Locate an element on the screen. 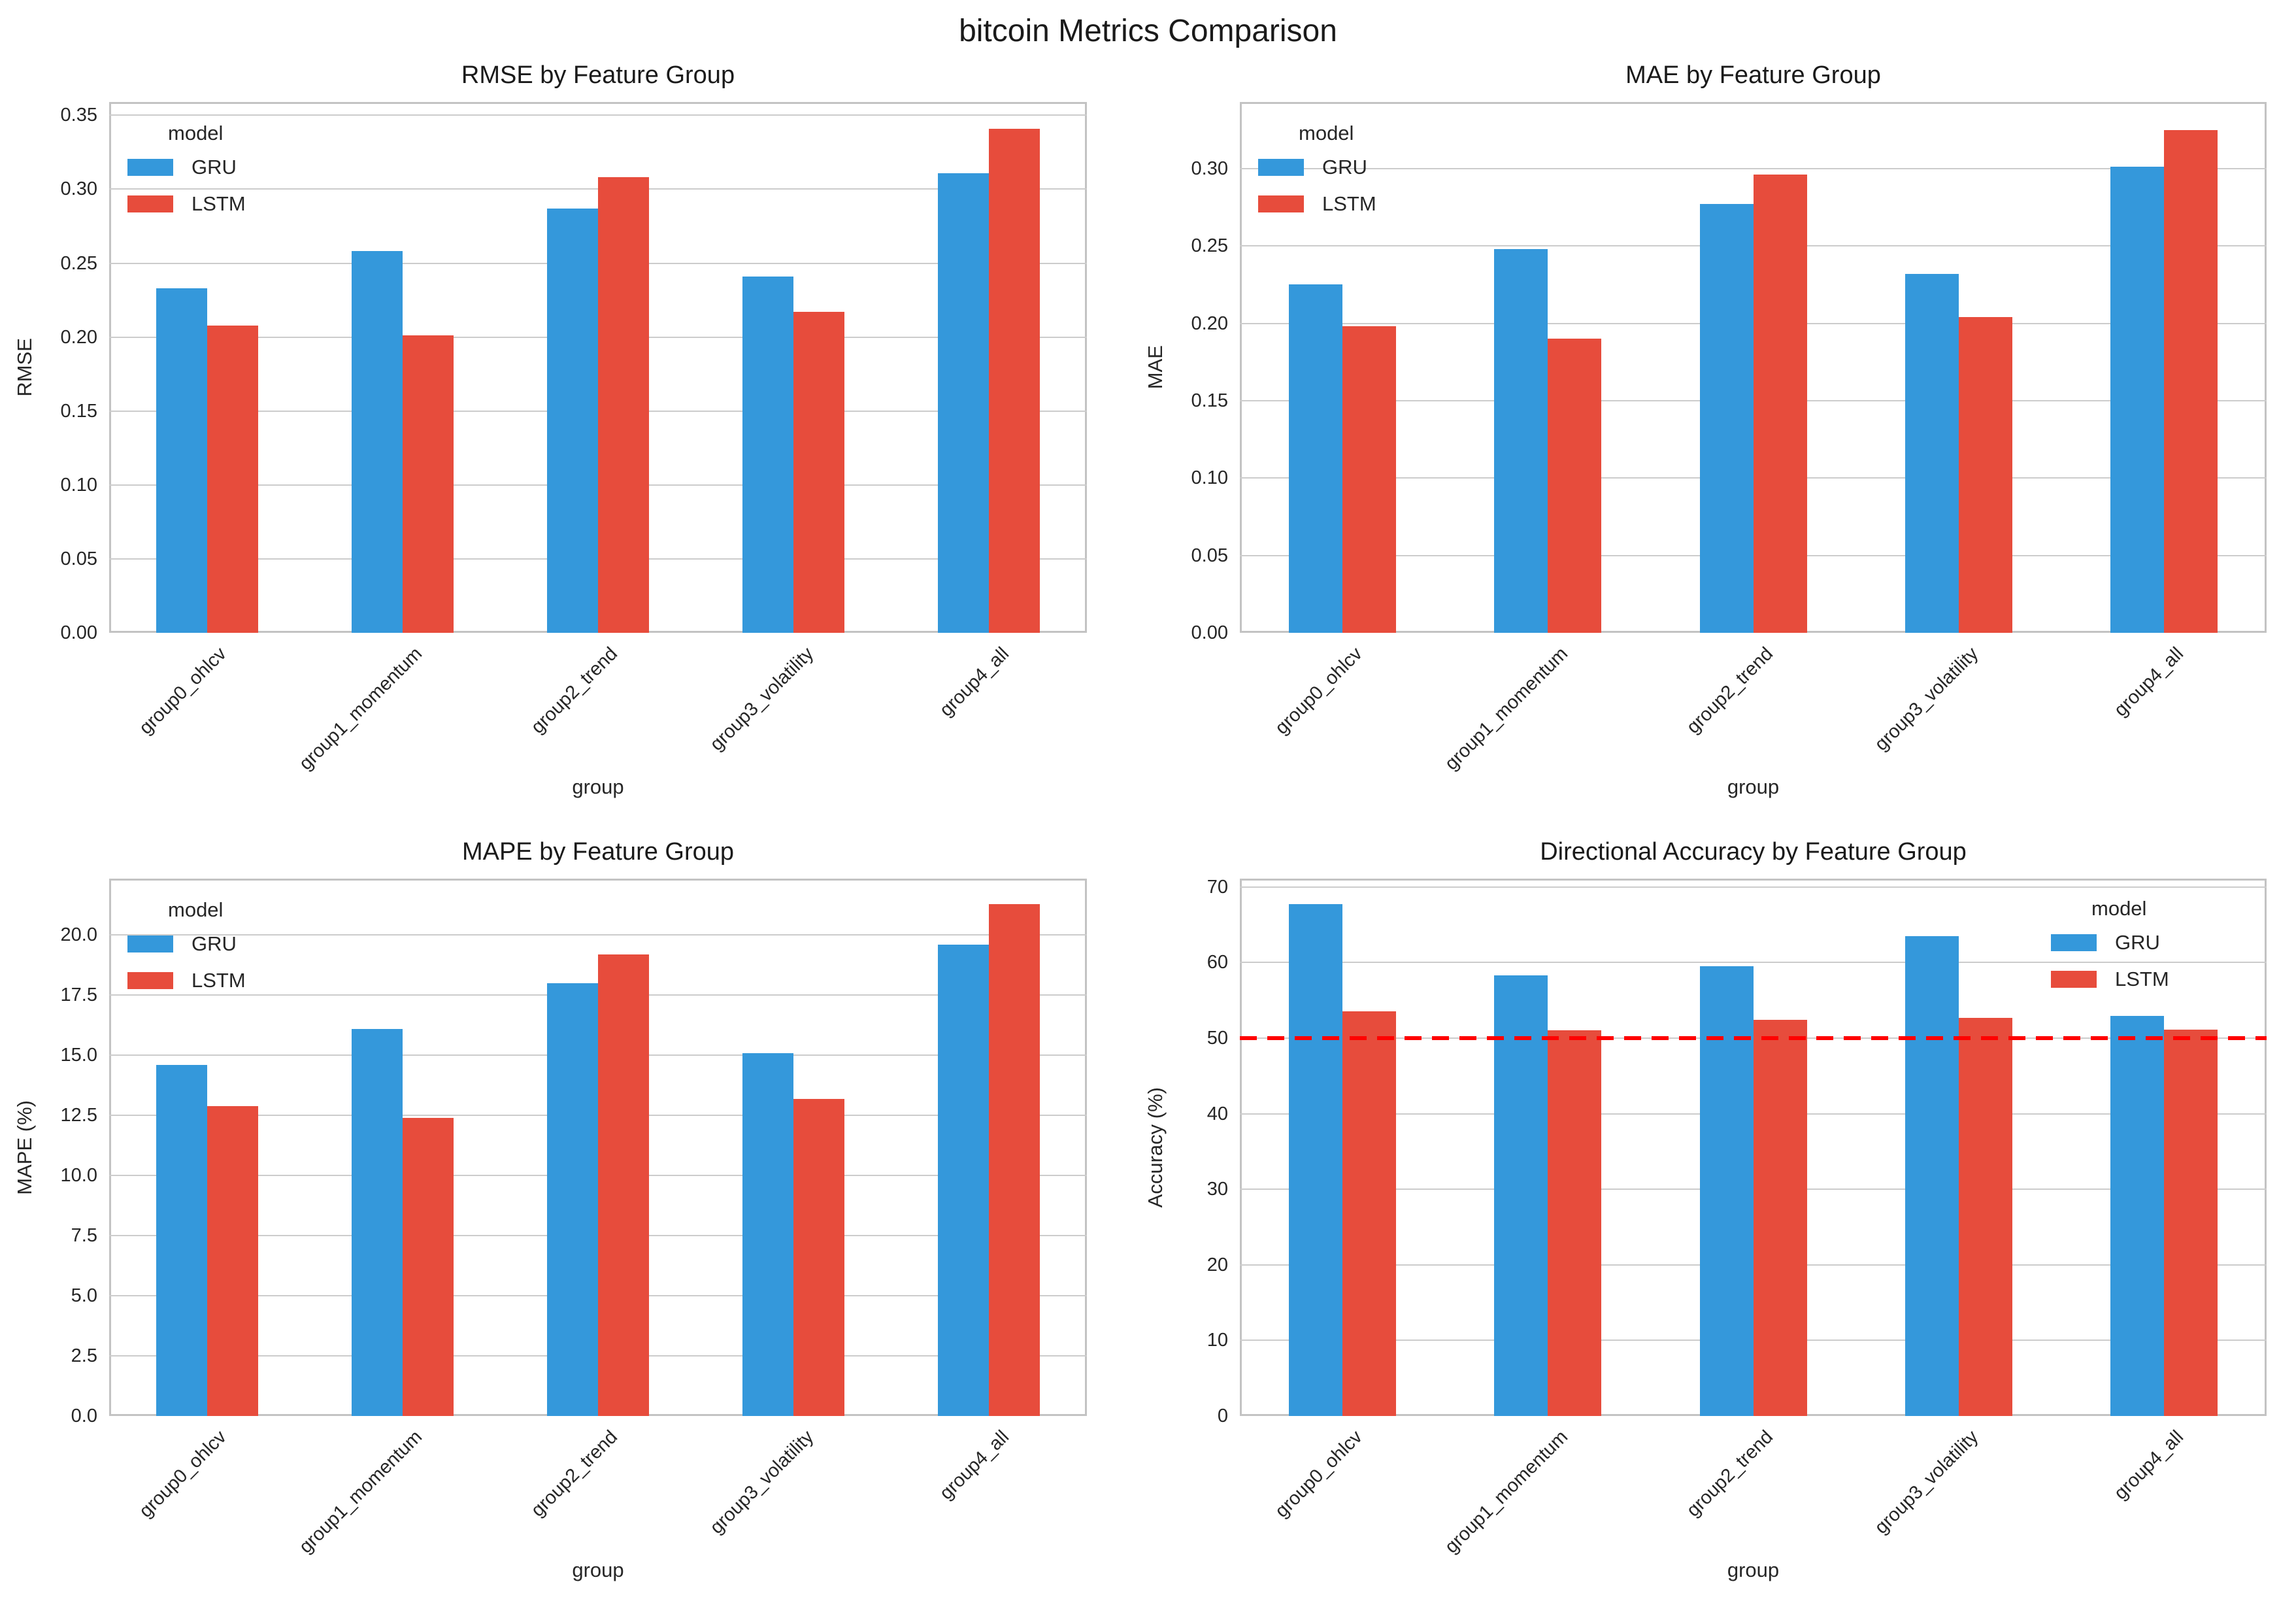  y-axis-label: MAE is located at coordinates (1155, 368).